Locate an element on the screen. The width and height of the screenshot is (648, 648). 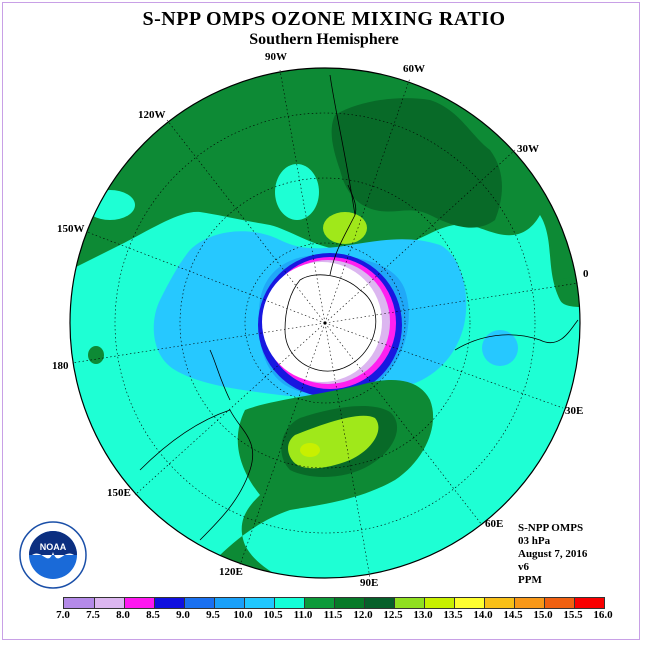
lon-label-60w: 60W is located at coordinates (414, 69).